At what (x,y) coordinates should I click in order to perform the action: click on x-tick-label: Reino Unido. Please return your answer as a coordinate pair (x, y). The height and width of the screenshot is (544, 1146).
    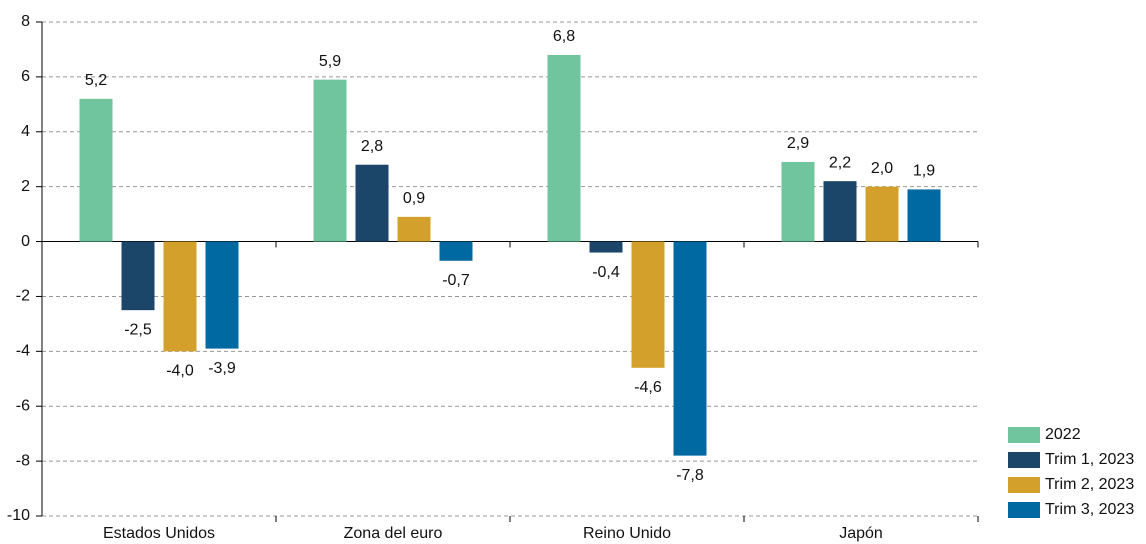
    Looking at the image, I should click on (627, 533).